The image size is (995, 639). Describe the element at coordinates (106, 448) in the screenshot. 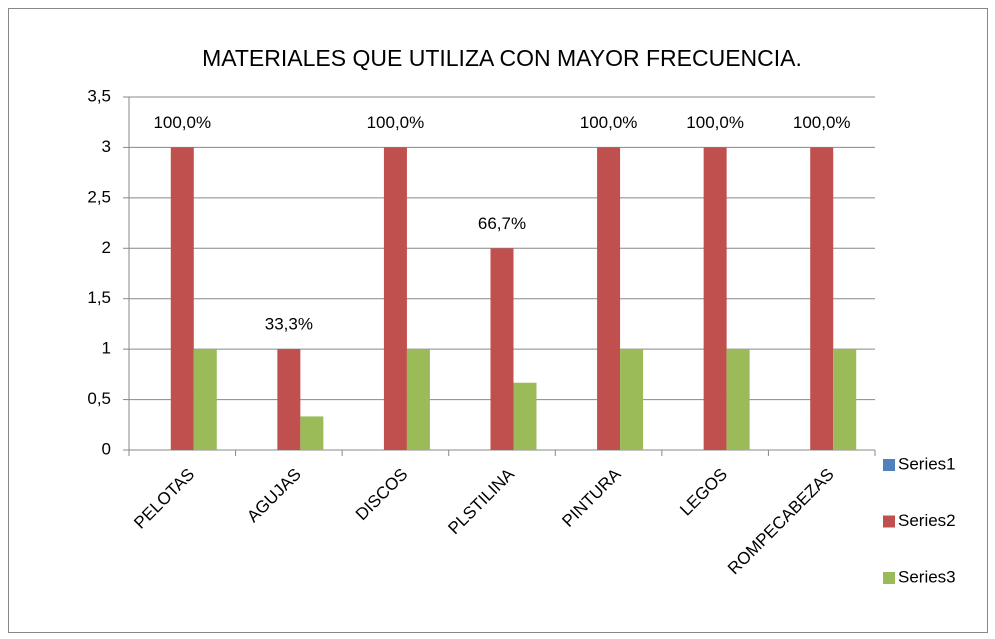

I see `y-tick-label: 0` at that location.